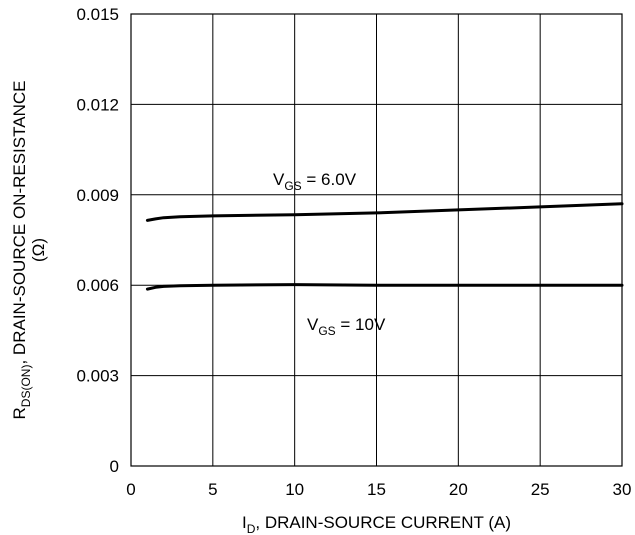 This screenshot has width=635, height=535. I want to click on x-tick-label: 30, so click(622, 489).